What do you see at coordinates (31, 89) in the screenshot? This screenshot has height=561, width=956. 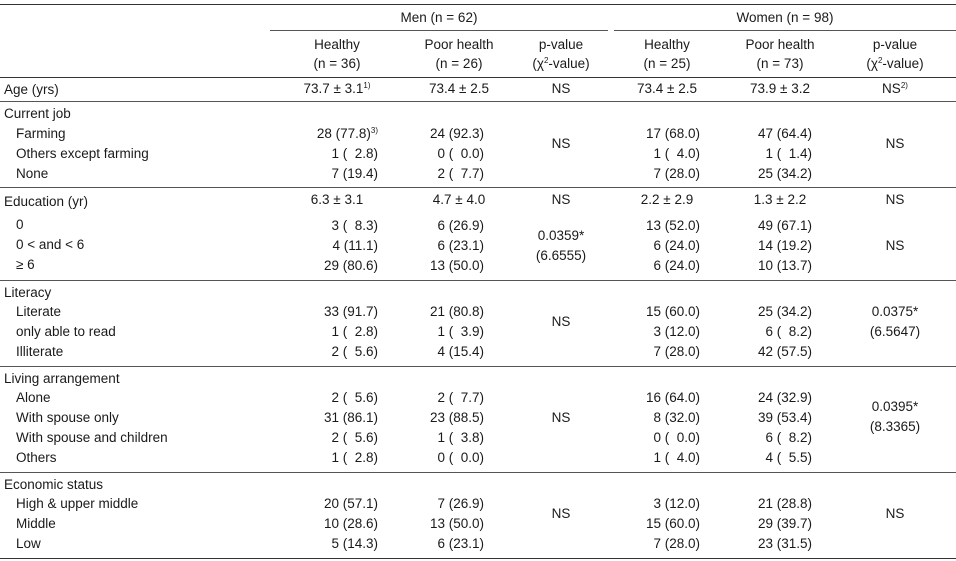 I see `age-label: Age (yrs)` at bounding box center [31, 89].